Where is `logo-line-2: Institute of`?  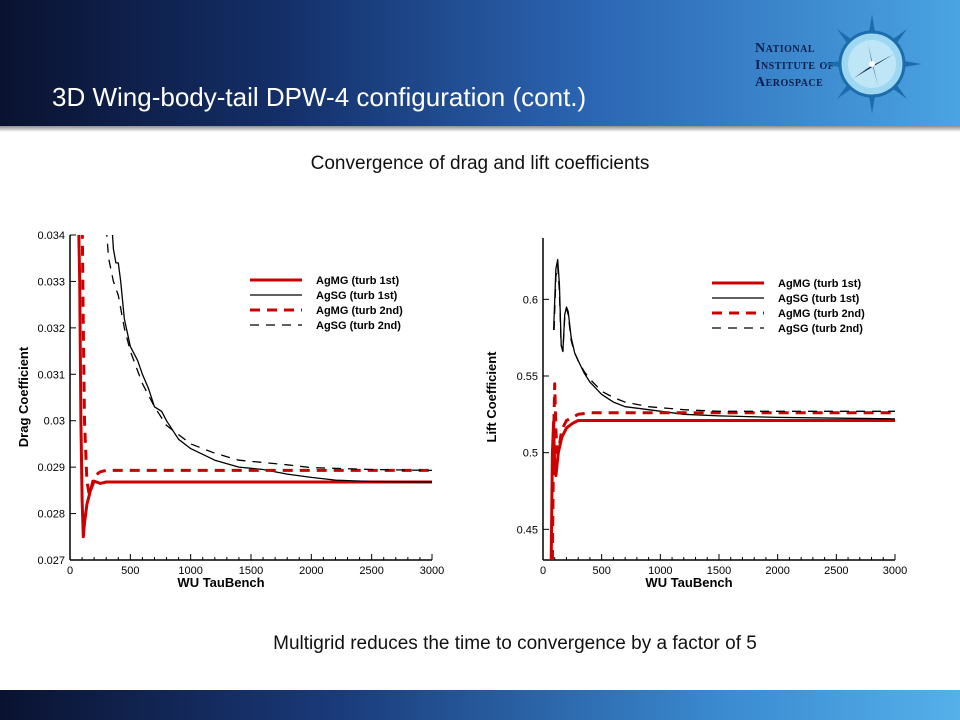 logo-line-2: Institute of is located at coordinates (795, 65).